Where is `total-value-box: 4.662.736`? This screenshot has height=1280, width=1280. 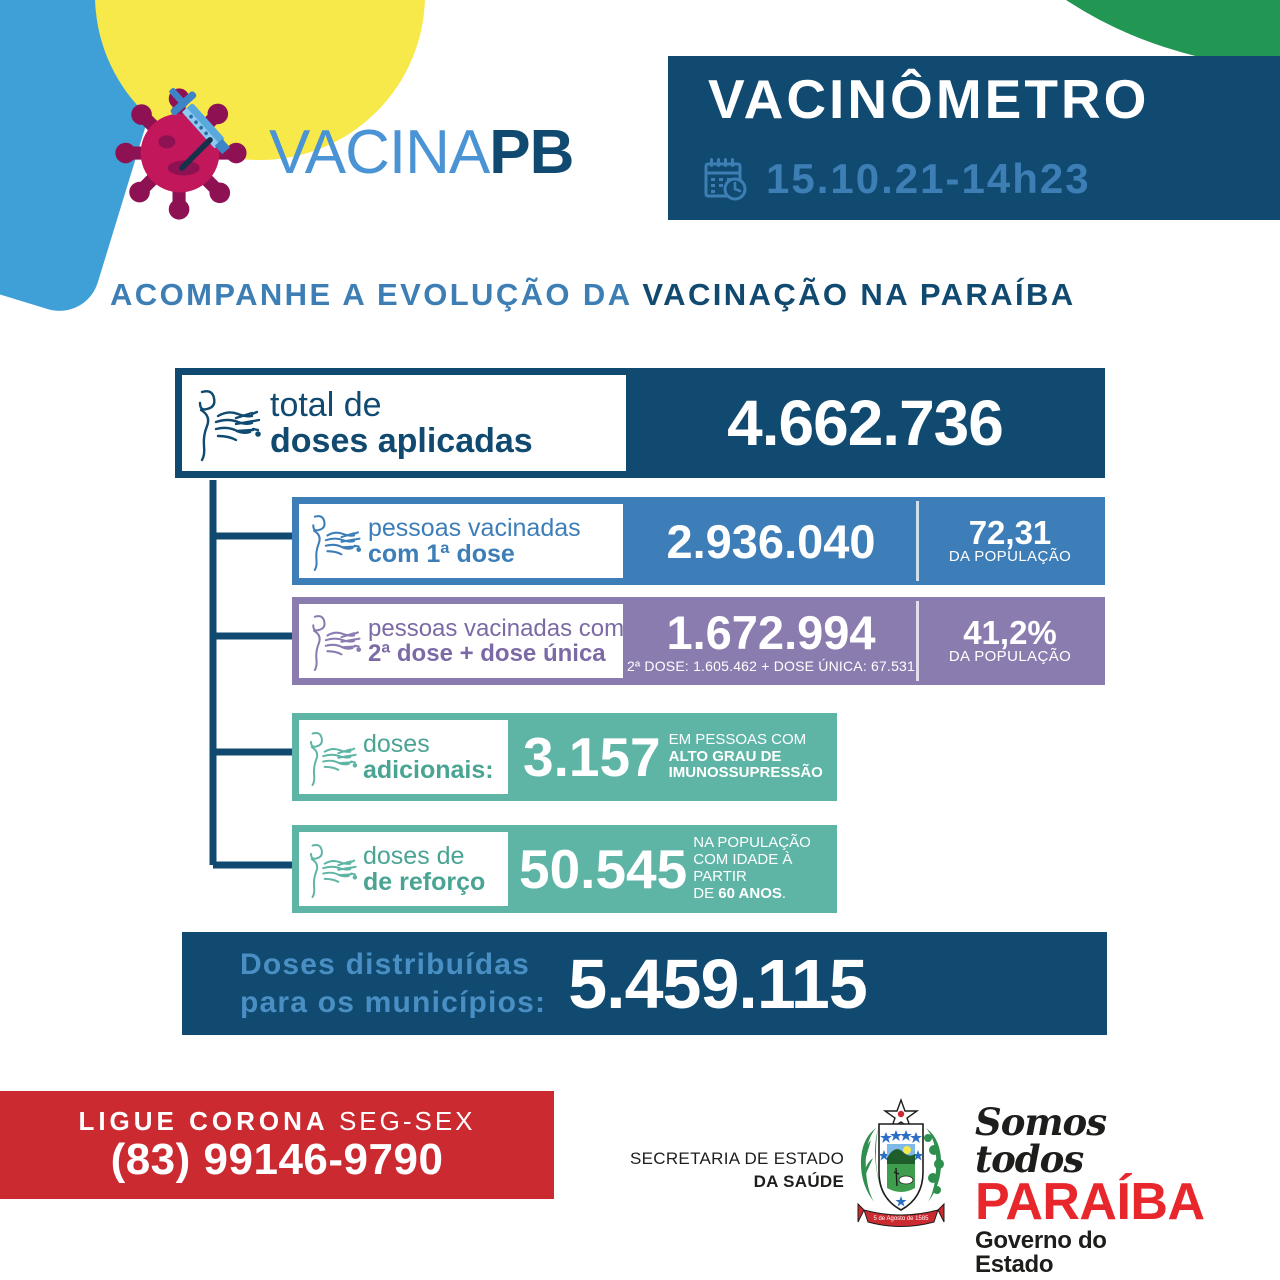
total-value-box: 4.662.736 is located at coordinates (865, 423).